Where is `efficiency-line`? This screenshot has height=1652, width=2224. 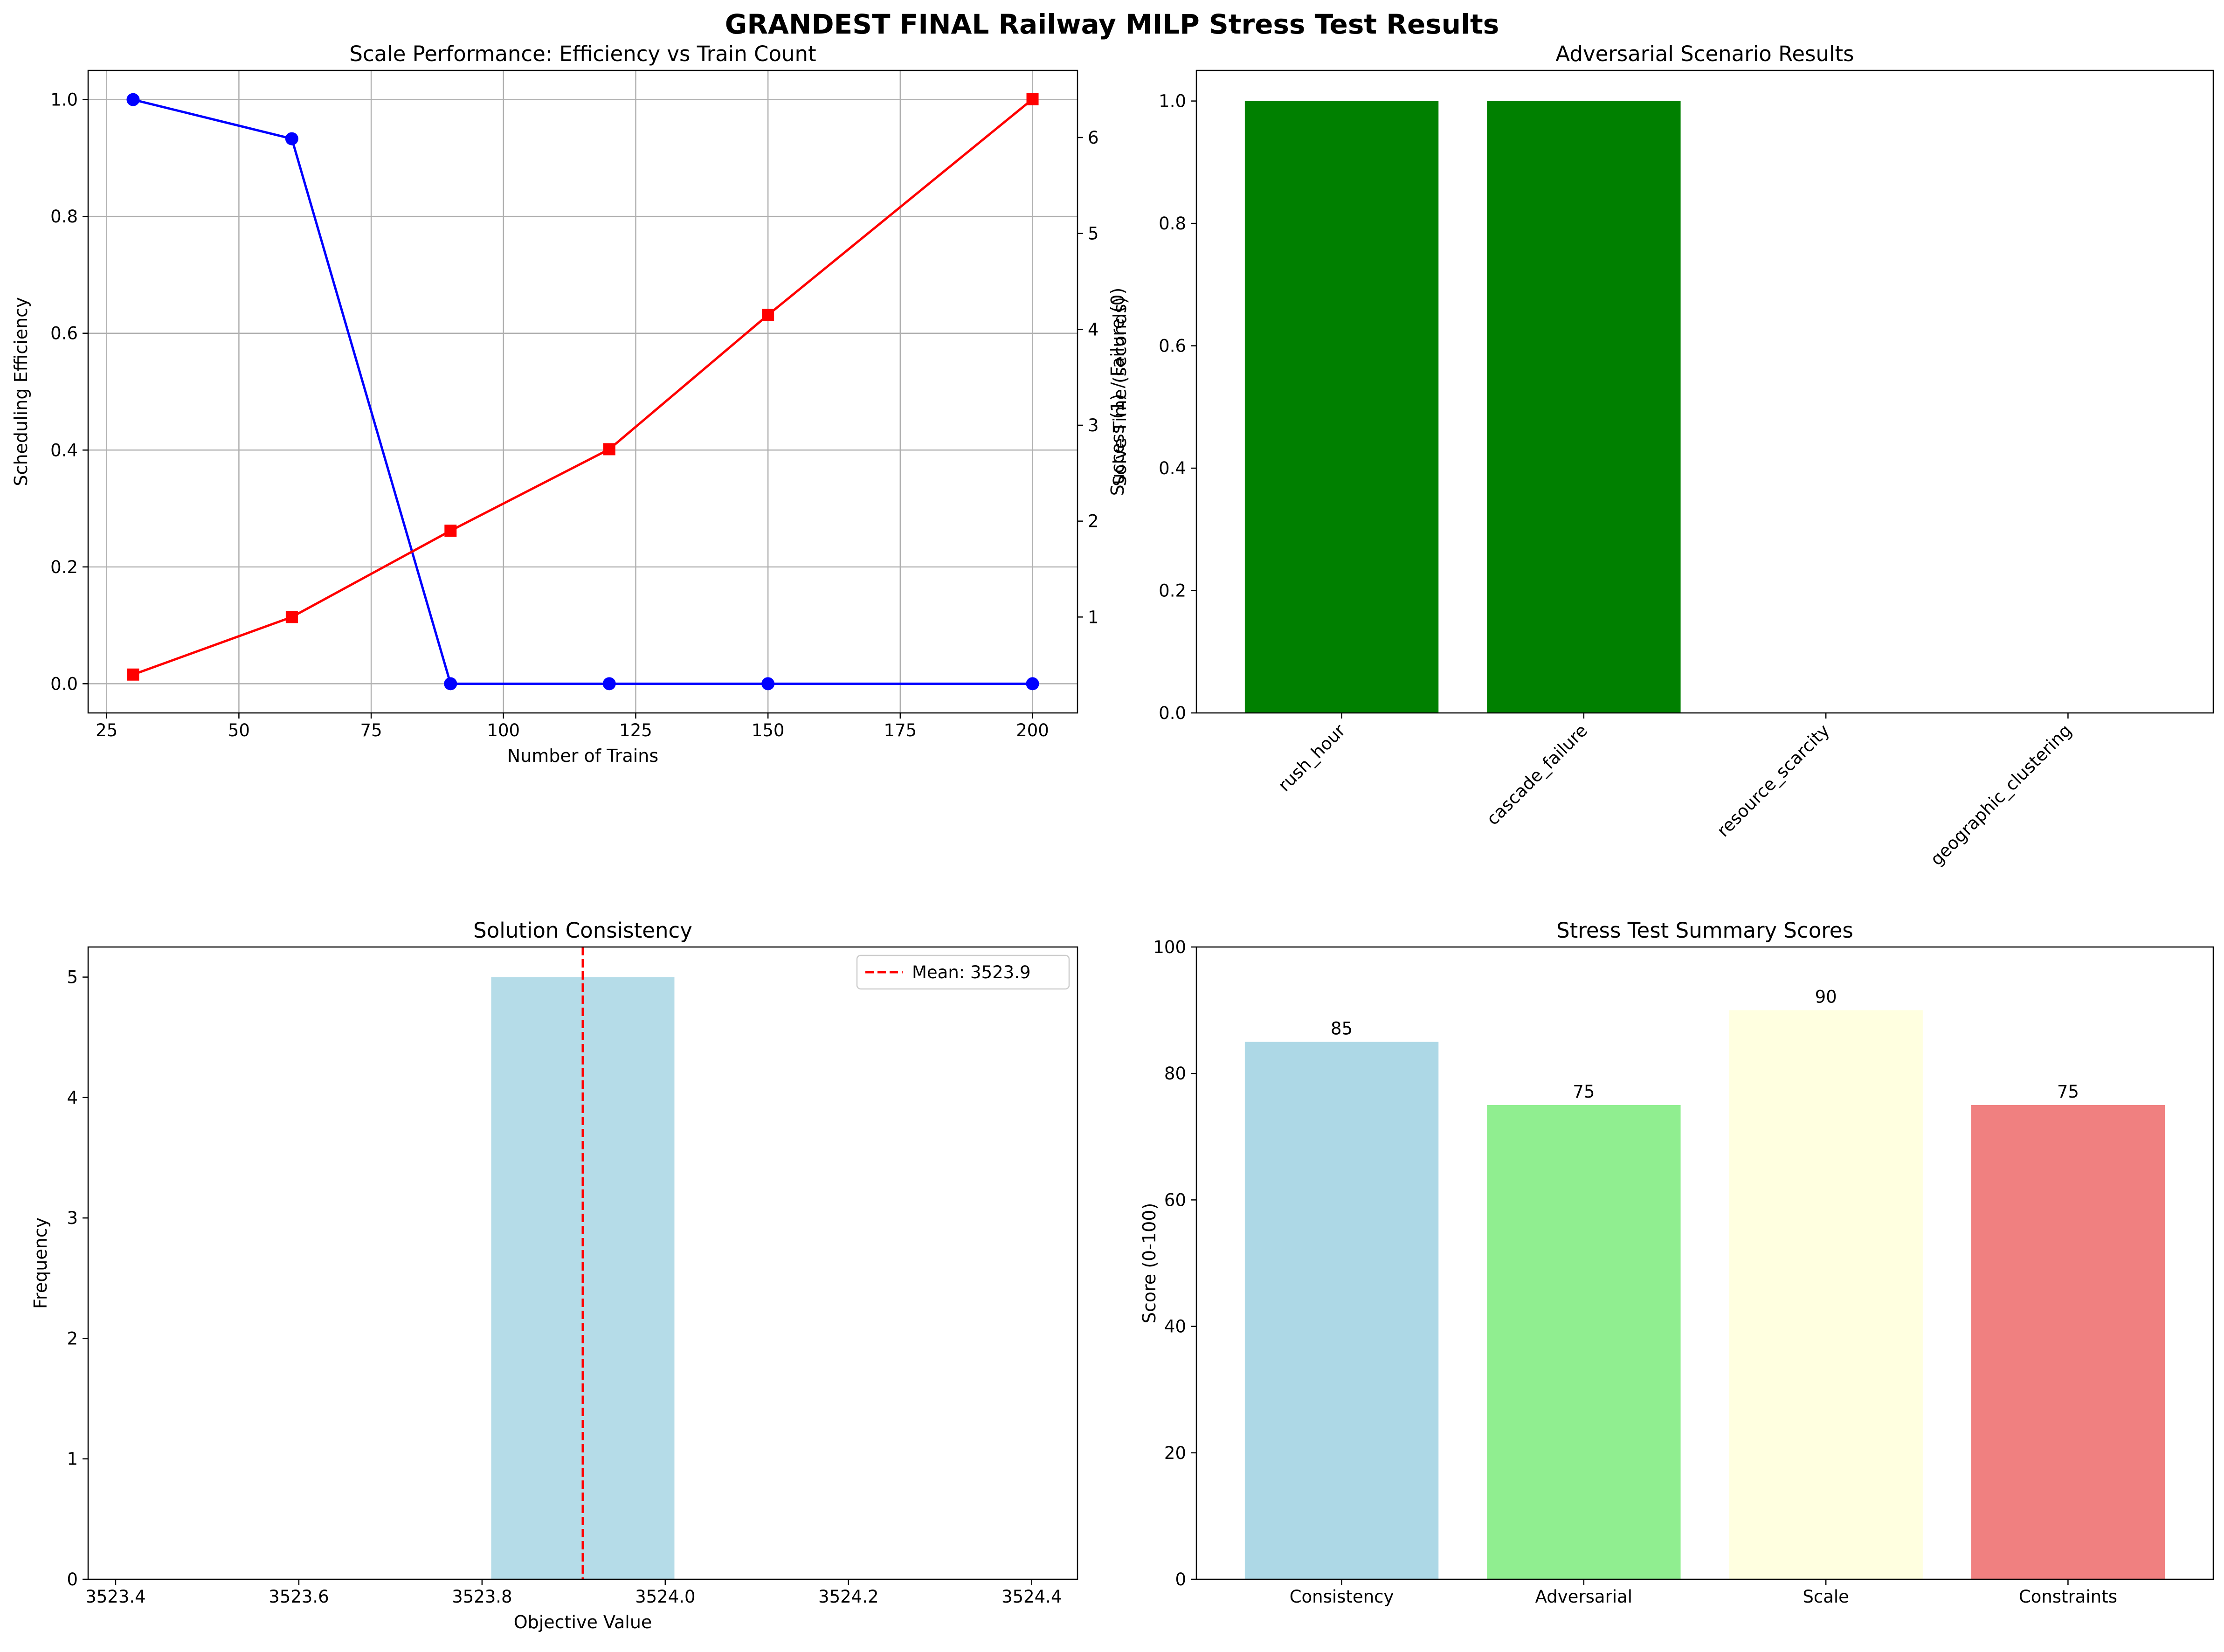
efficiency-line is located at coordinates (582, 391).